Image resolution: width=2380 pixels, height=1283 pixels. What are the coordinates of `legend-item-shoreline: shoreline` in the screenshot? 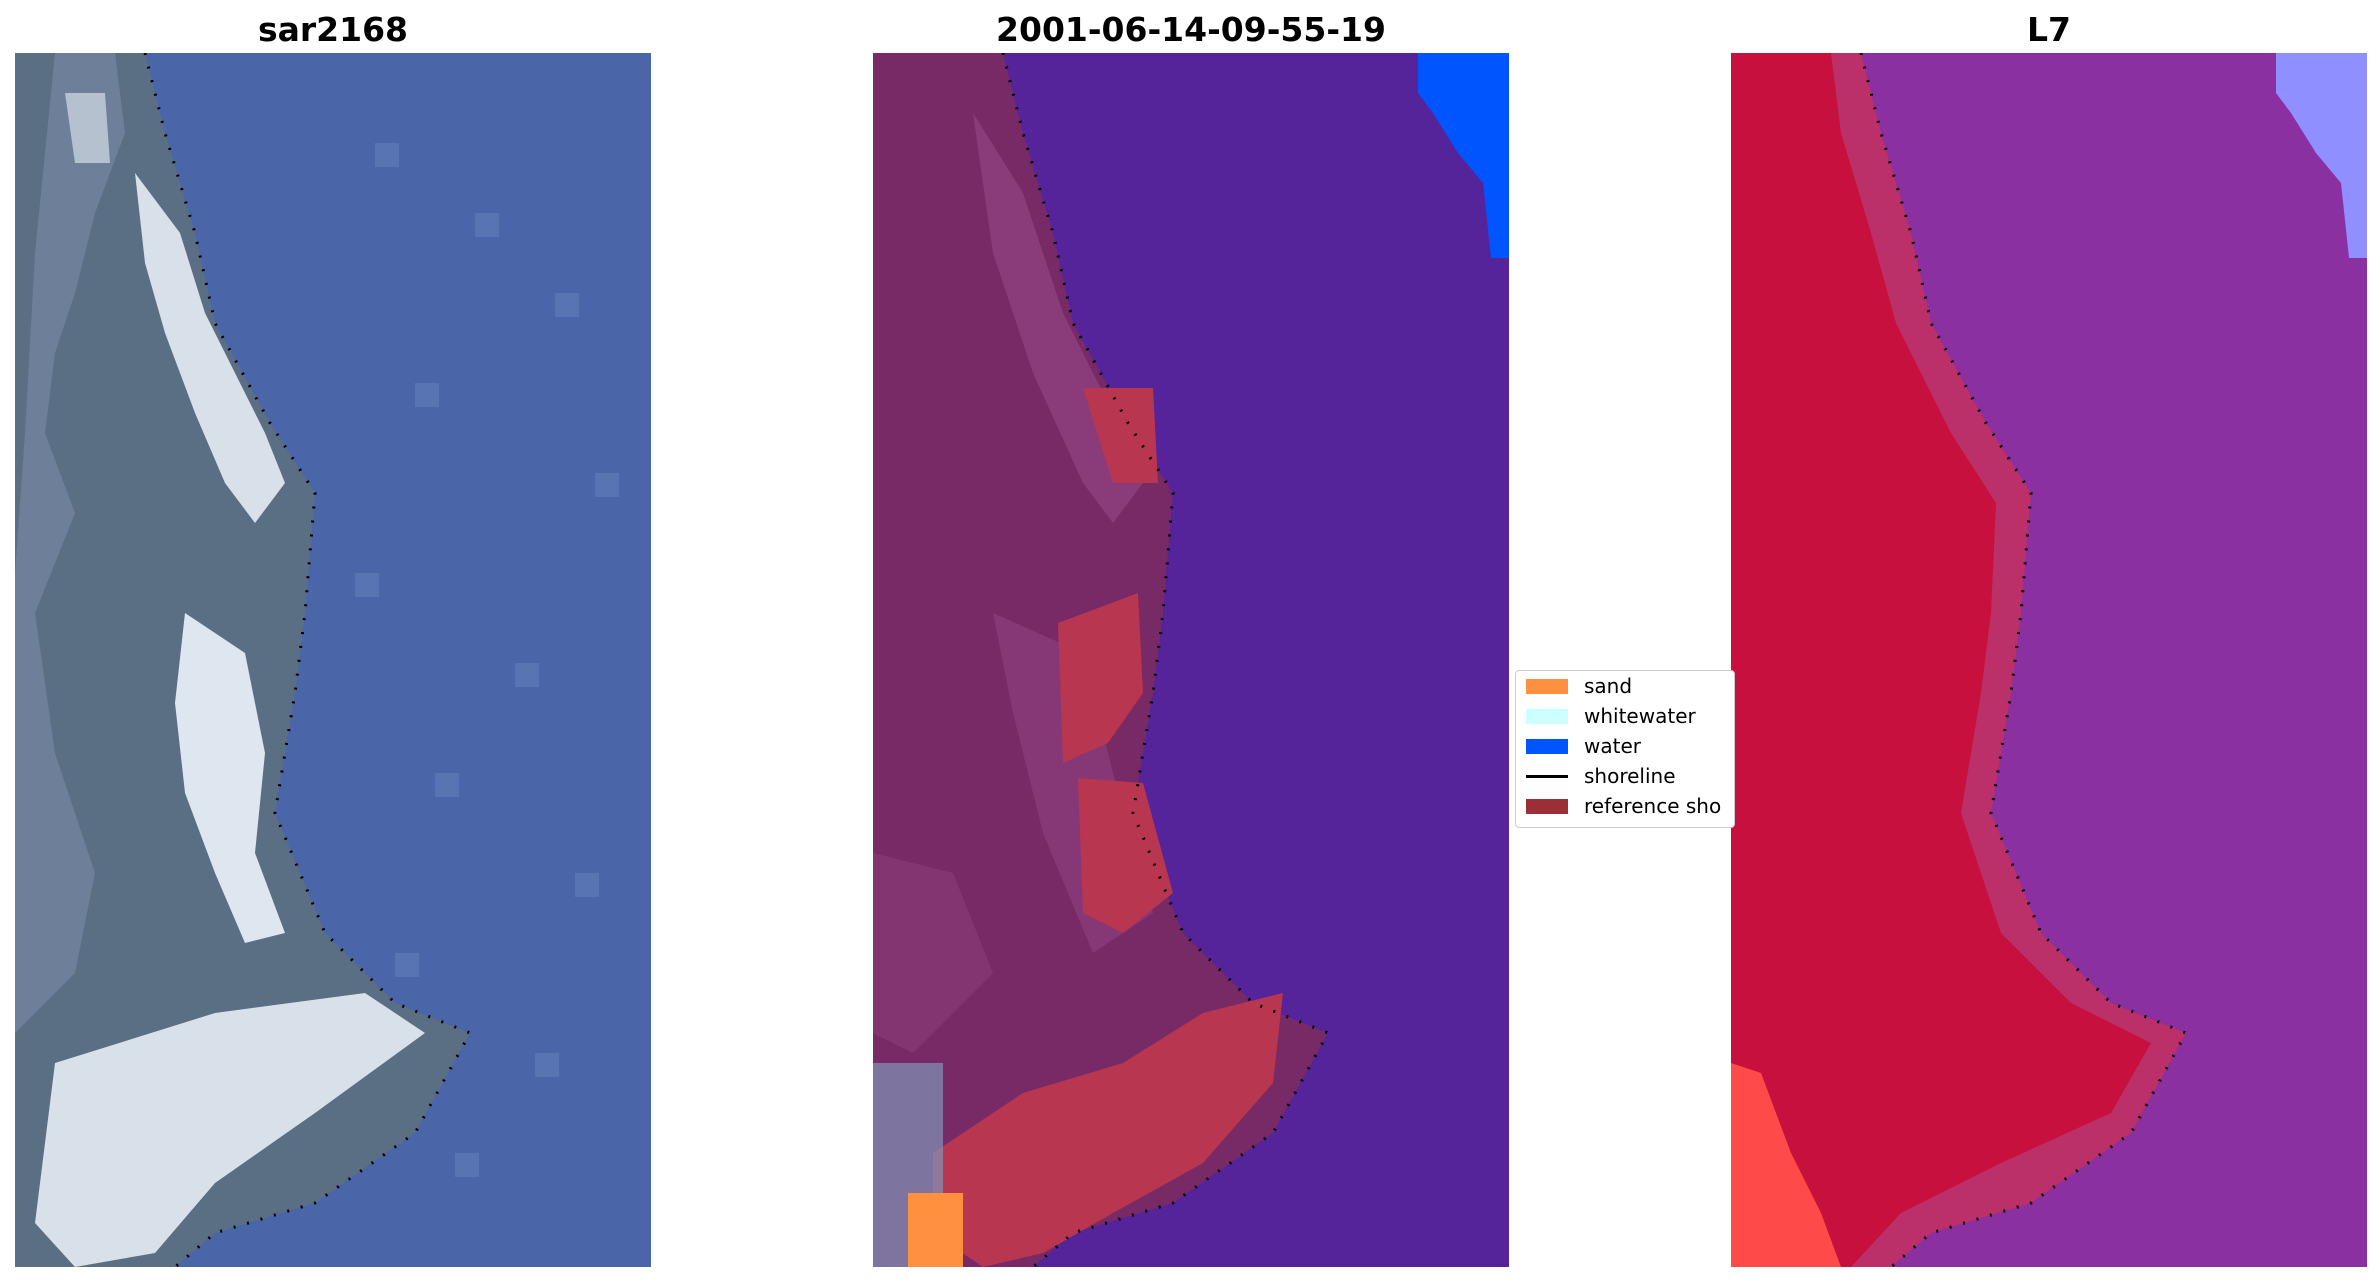 It's located at (1601, 776).